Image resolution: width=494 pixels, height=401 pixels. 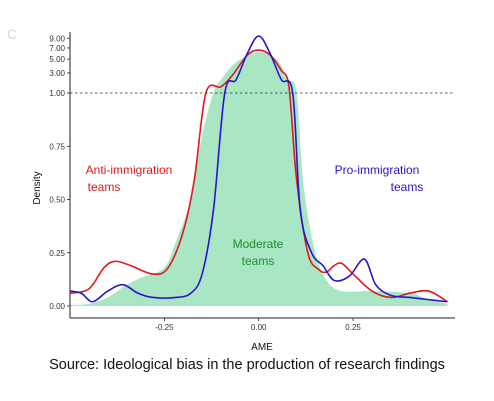 What do you see at coordinates (129, 170) in the screenshot?
I see `anti-immigration-label-line1: Anti-immigration` at bounding box center [129, 170].